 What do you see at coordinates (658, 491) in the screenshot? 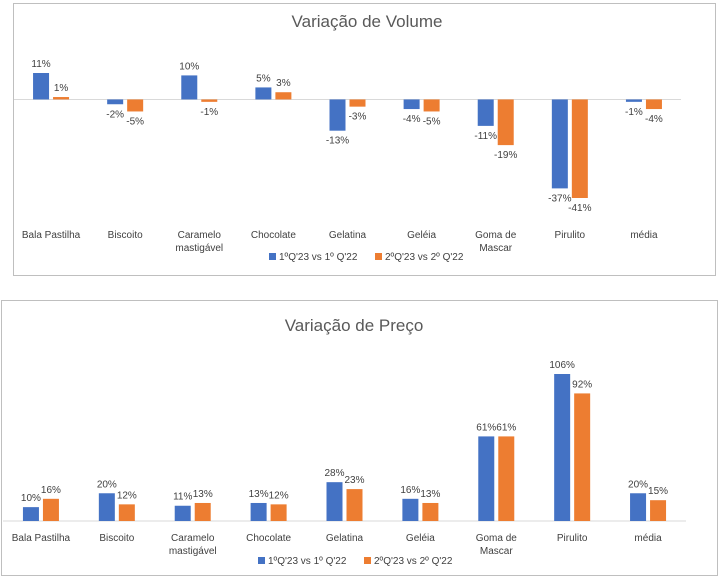
I see `data-label: 15%` at bounding box center [658, 491].